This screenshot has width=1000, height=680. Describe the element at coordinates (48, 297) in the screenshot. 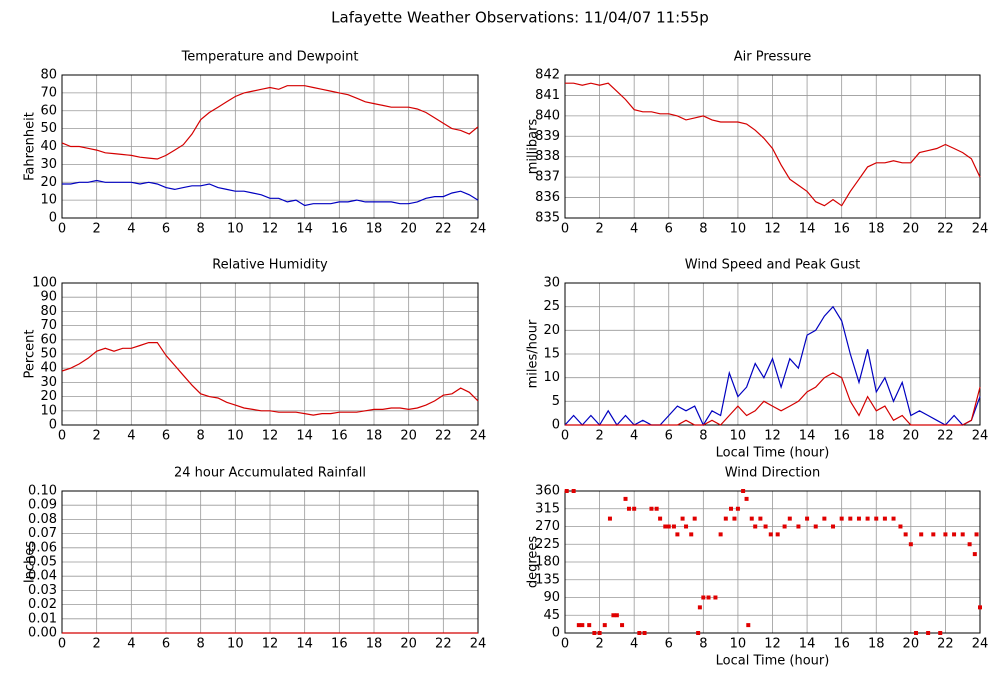

I see `y-tick-label: 90` at that location.